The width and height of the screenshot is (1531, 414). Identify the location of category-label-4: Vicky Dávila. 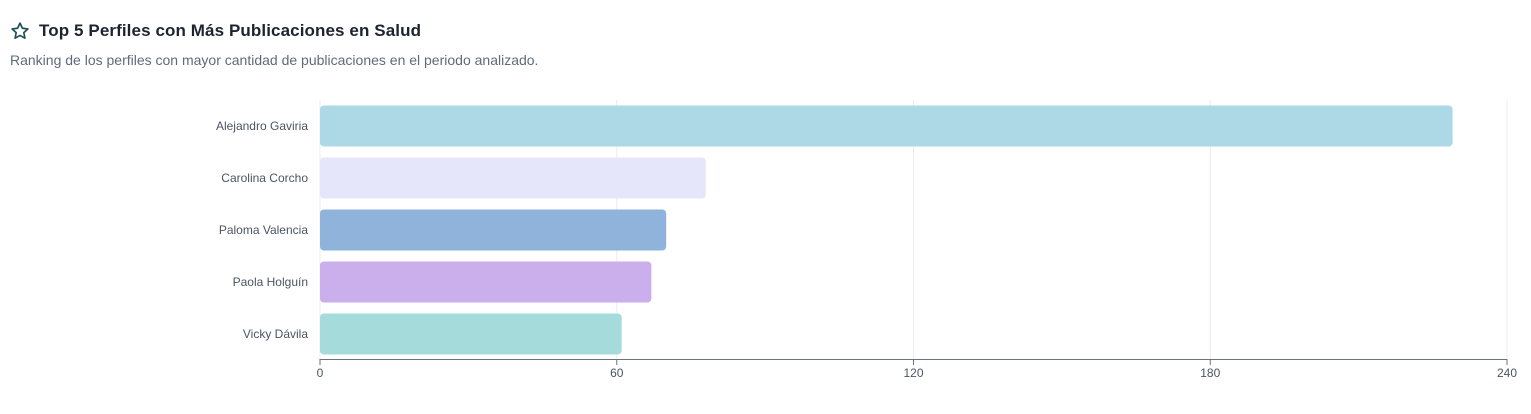
(275, 334).